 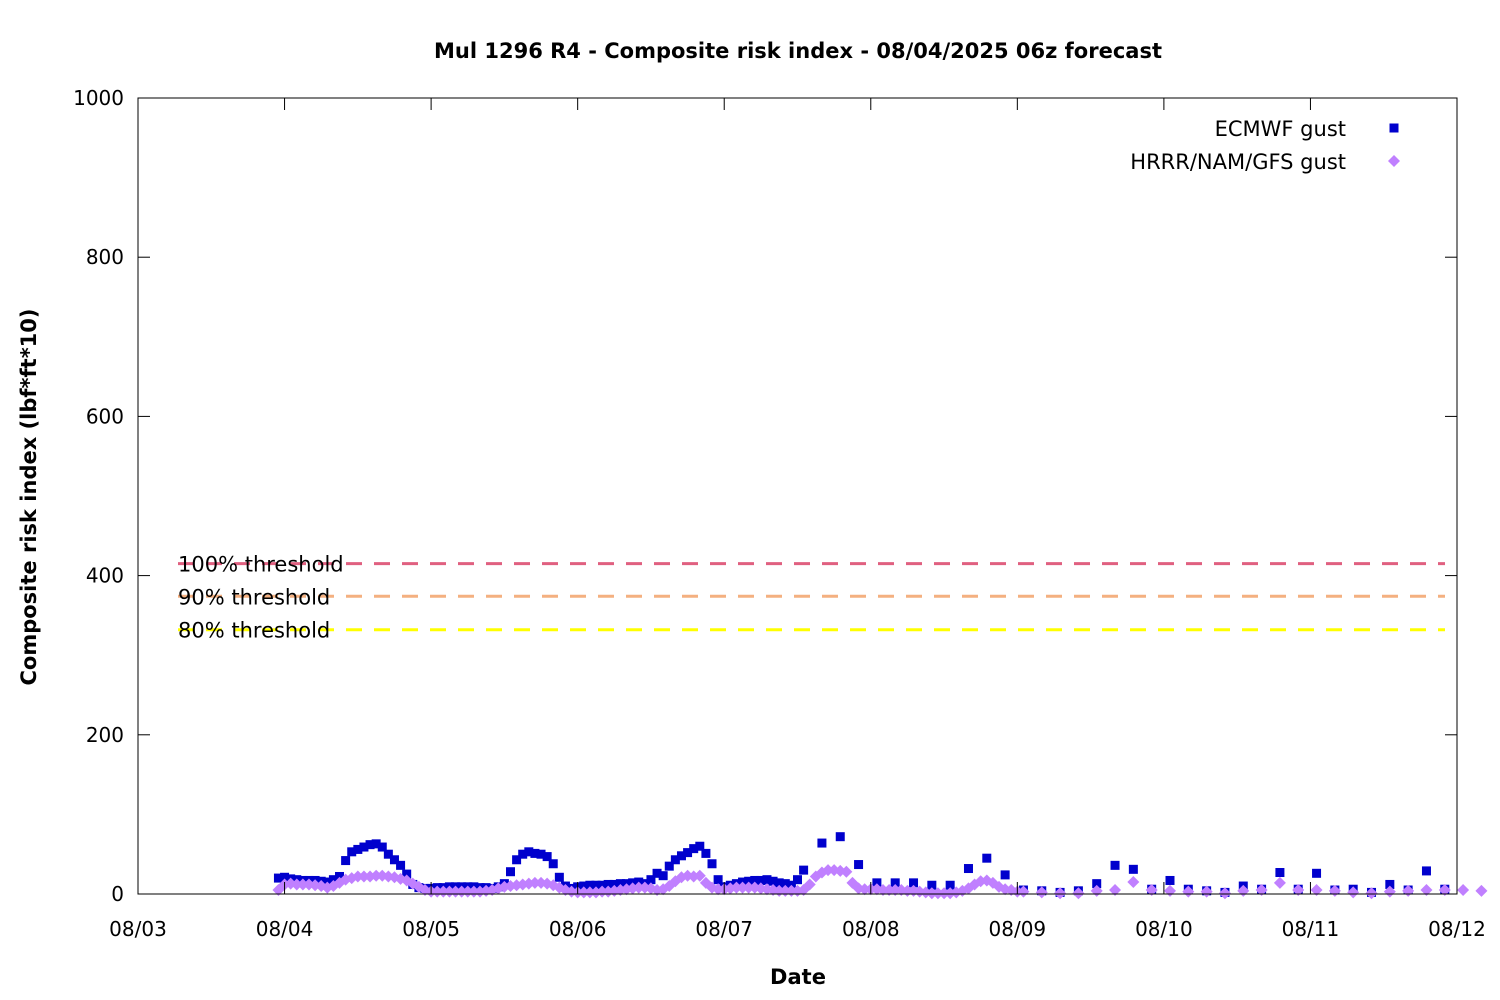 I want to click on threshold-label: 90% threshold, so click(x=254, y=597).